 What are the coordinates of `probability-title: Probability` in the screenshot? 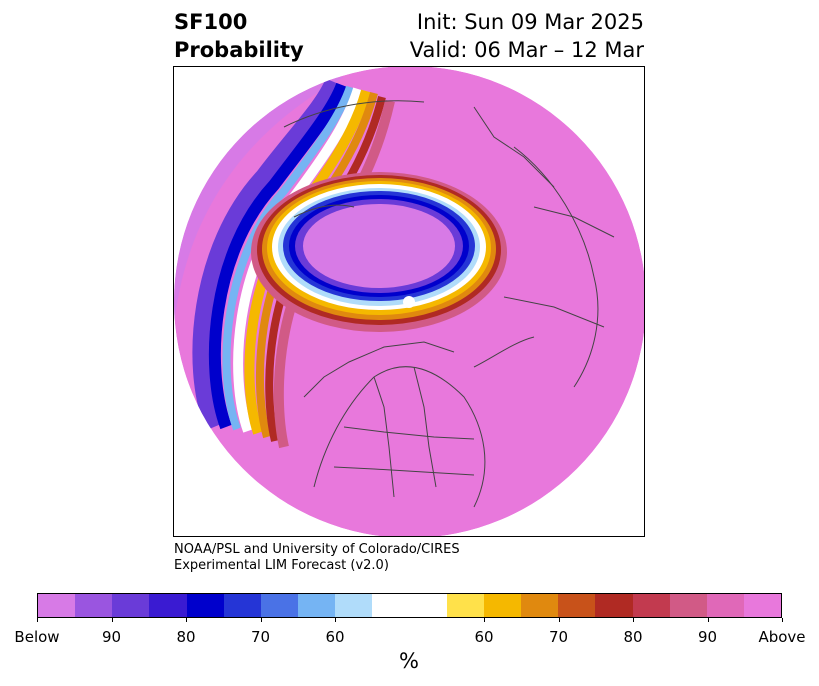 It's located at (239, 50).